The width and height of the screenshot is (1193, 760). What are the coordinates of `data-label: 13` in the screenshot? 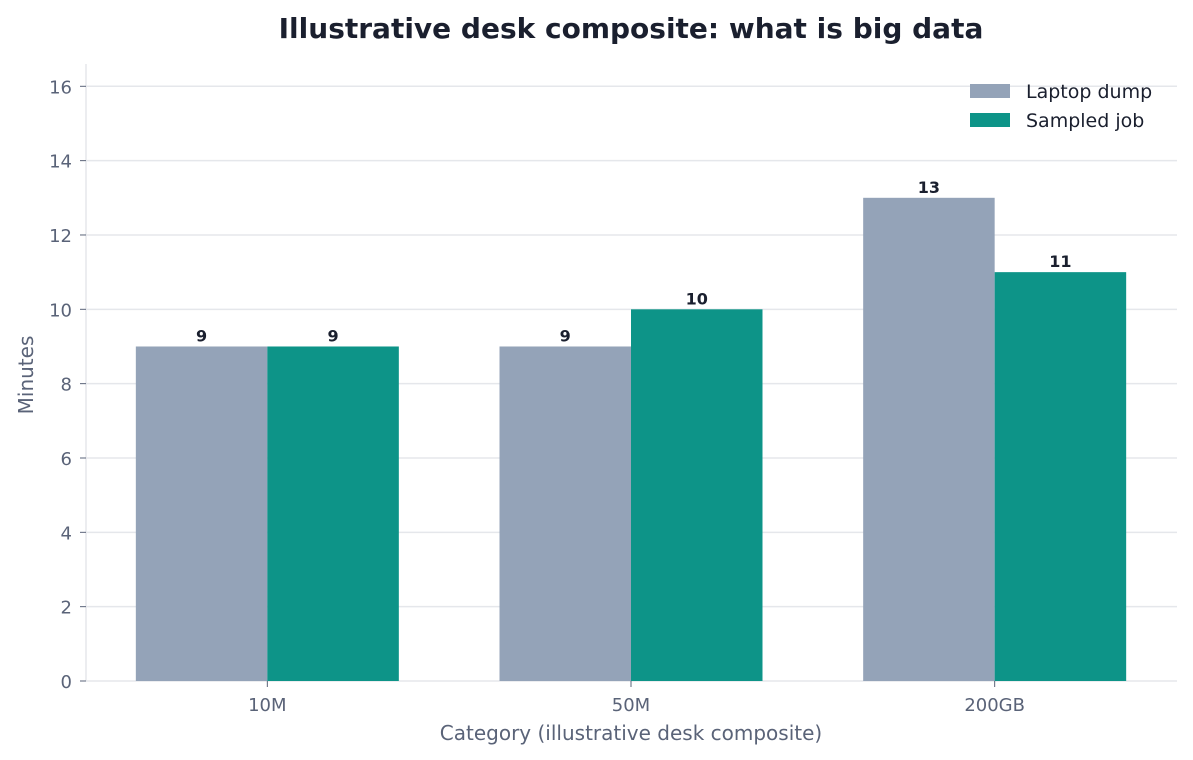 It's located at (929, 187).